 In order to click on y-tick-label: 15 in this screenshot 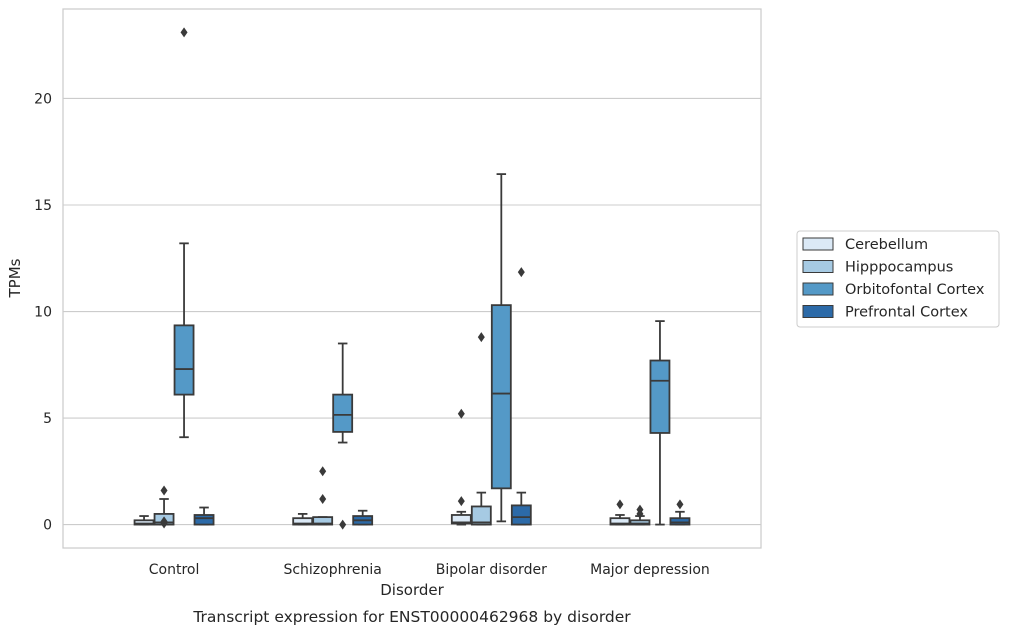, I will do `click(43, 206)`.